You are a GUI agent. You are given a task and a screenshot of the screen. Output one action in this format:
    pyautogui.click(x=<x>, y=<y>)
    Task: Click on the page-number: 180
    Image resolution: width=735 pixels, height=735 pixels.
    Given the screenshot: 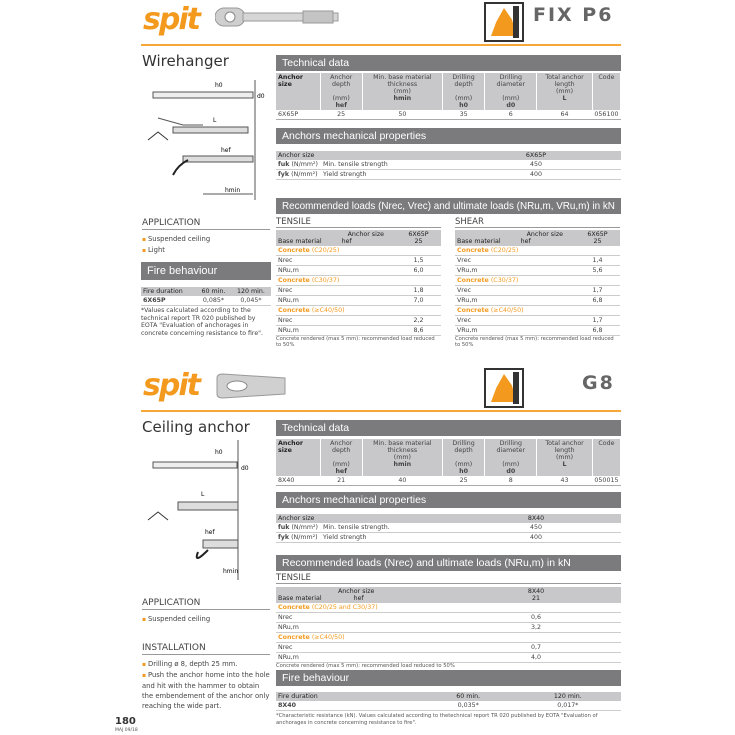 What is the action you would take?
    pyautogui.click(x=125, y=721)
    